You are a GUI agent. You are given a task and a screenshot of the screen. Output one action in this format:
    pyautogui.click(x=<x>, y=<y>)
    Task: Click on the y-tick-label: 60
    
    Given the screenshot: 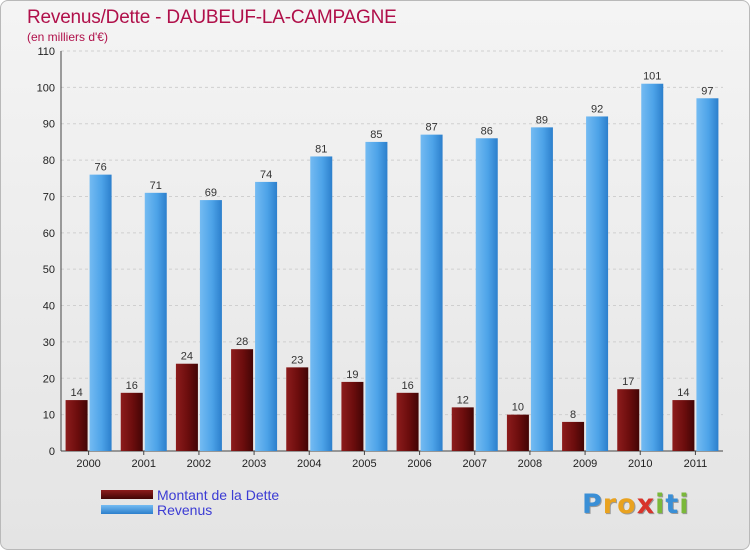 What is the action you would take?
    pyautogui.click(x=49, y=234)
    